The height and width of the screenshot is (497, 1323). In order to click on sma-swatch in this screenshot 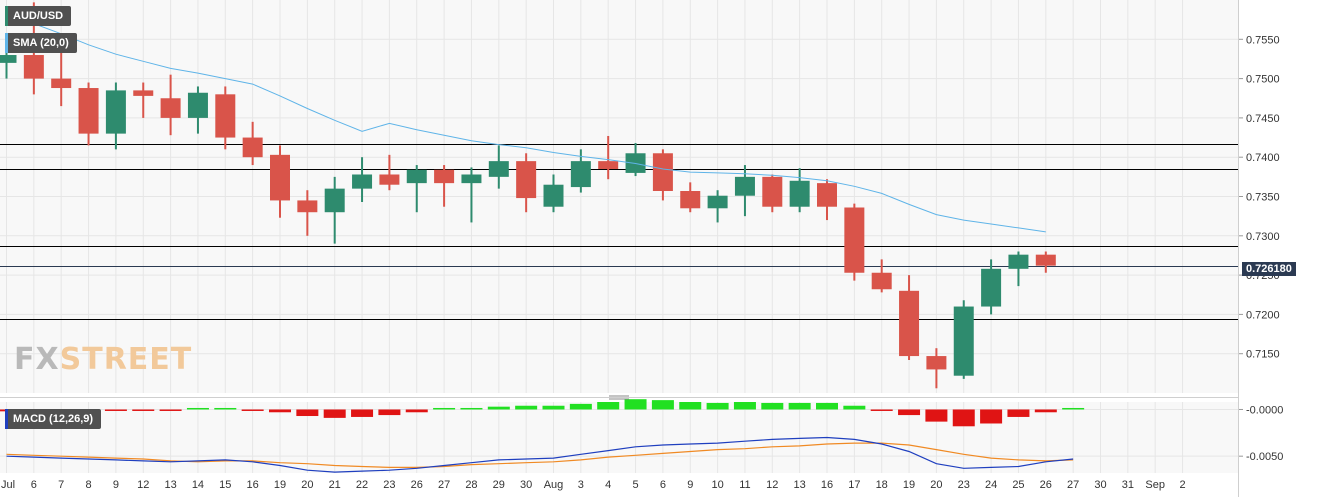, I will do `click(6, 43)`.